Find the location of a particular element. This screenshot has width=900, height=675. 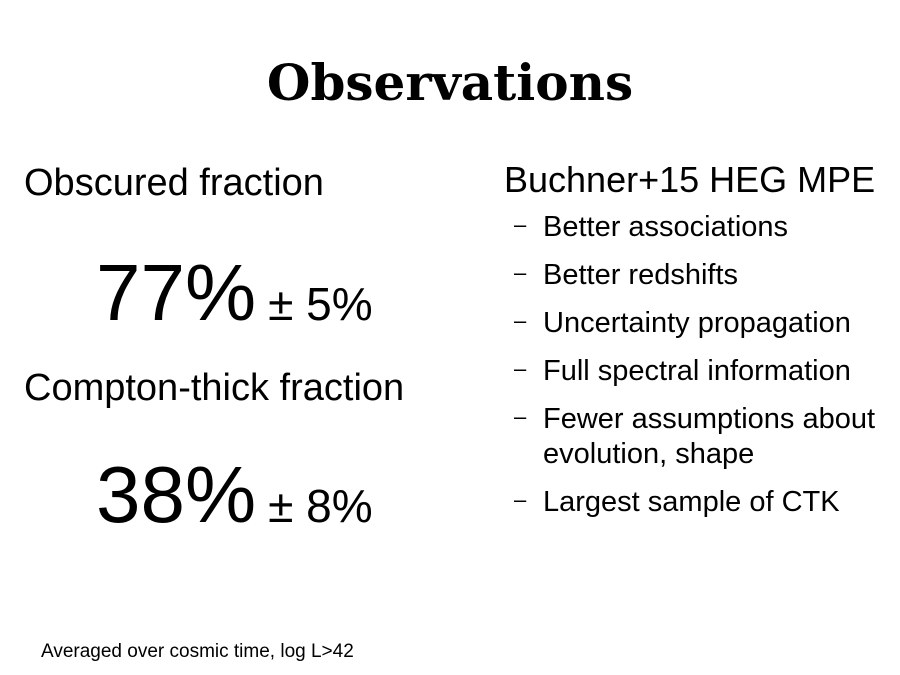

list-item: – Largest sample of CTK is located at coordinates (699, 502).